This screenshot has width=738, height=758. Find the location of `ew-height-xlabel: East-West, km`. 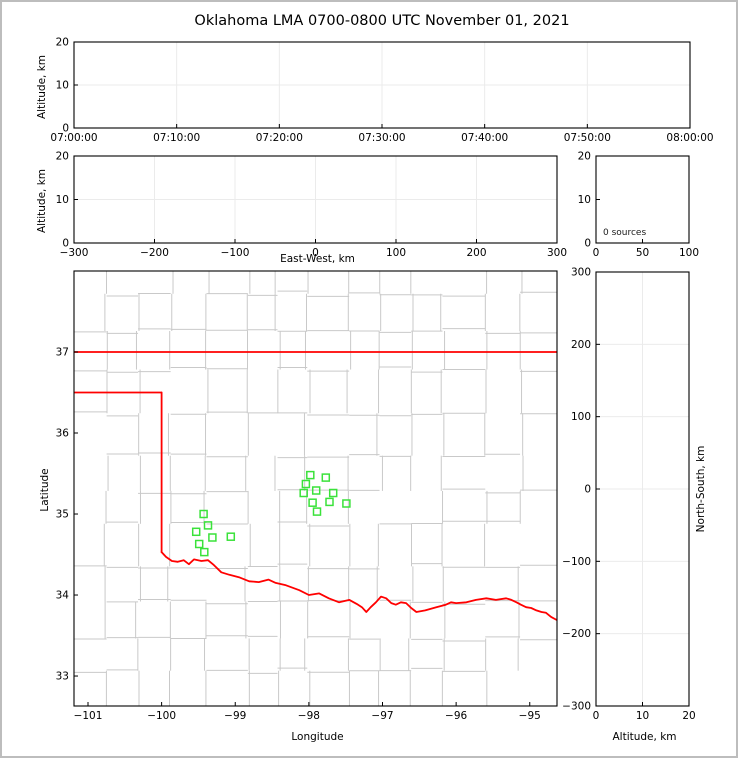

ew-height-xlabel: East-West, km is located at coordinates (317, 259).